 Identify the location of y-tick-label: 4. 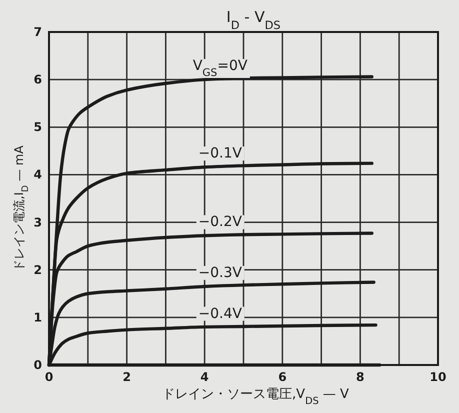
(38, 175).